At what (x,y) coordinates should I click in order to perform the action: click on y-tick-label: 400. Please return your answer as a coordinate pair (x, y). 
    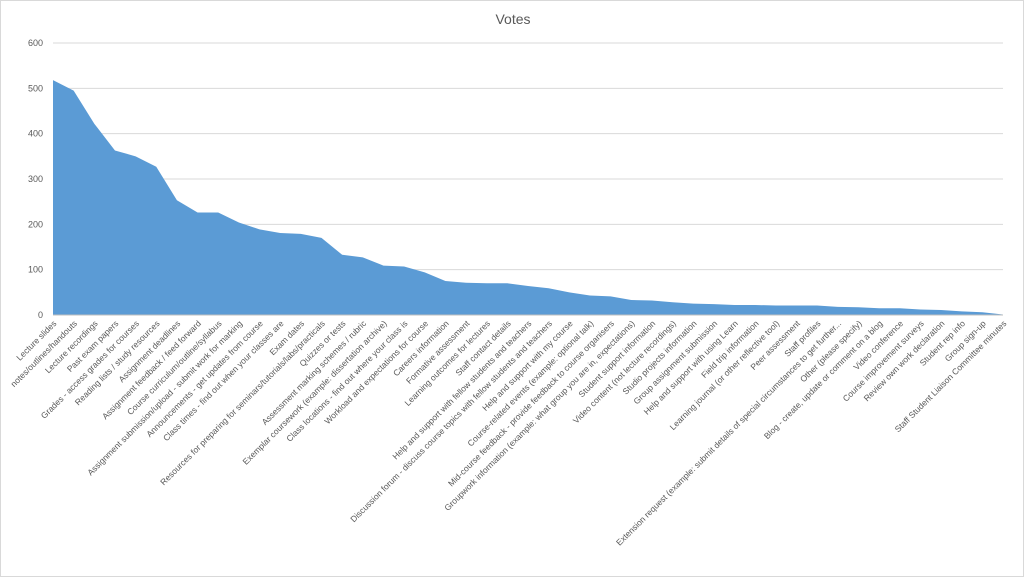
    Looking at the image, I should click on (35, 134).